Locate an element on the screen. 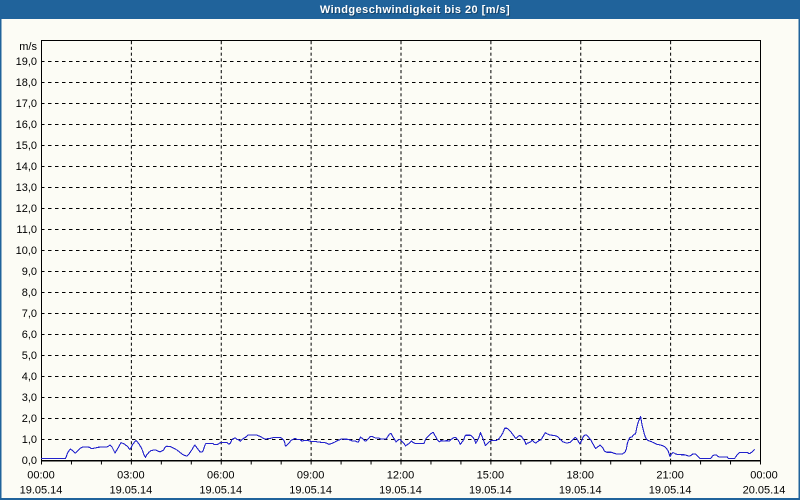 The width and height of the screenshot is (800, 500). svg-text: 20.05.14 is located at coordinates (764, 491).